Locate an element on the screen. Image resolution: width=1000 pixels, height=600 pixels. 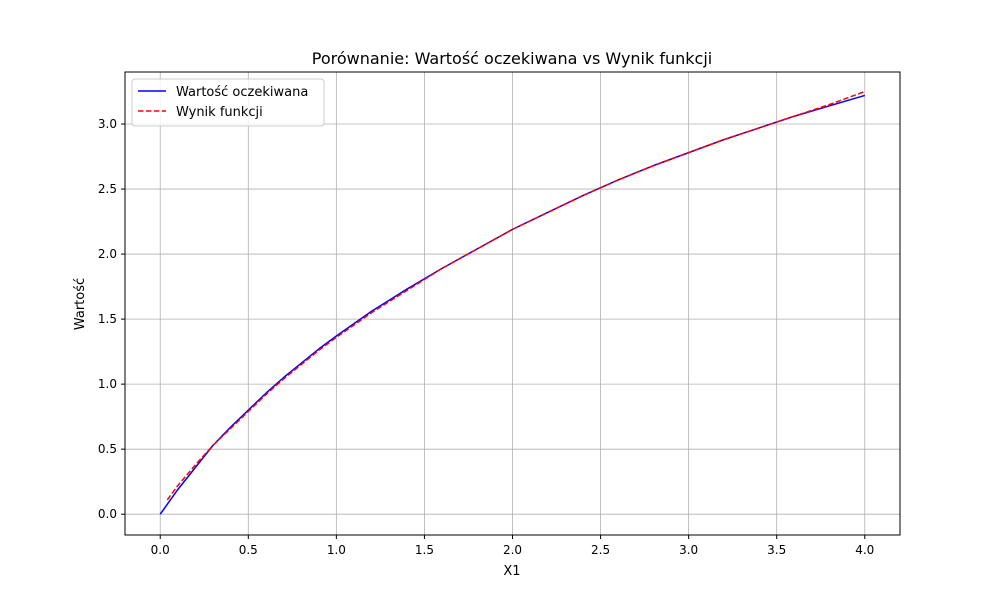
y-axis-ticks: 0.0 0.5 1.0 1.5 2.0 2.5 3.0 is located at coordinates (111, 319).